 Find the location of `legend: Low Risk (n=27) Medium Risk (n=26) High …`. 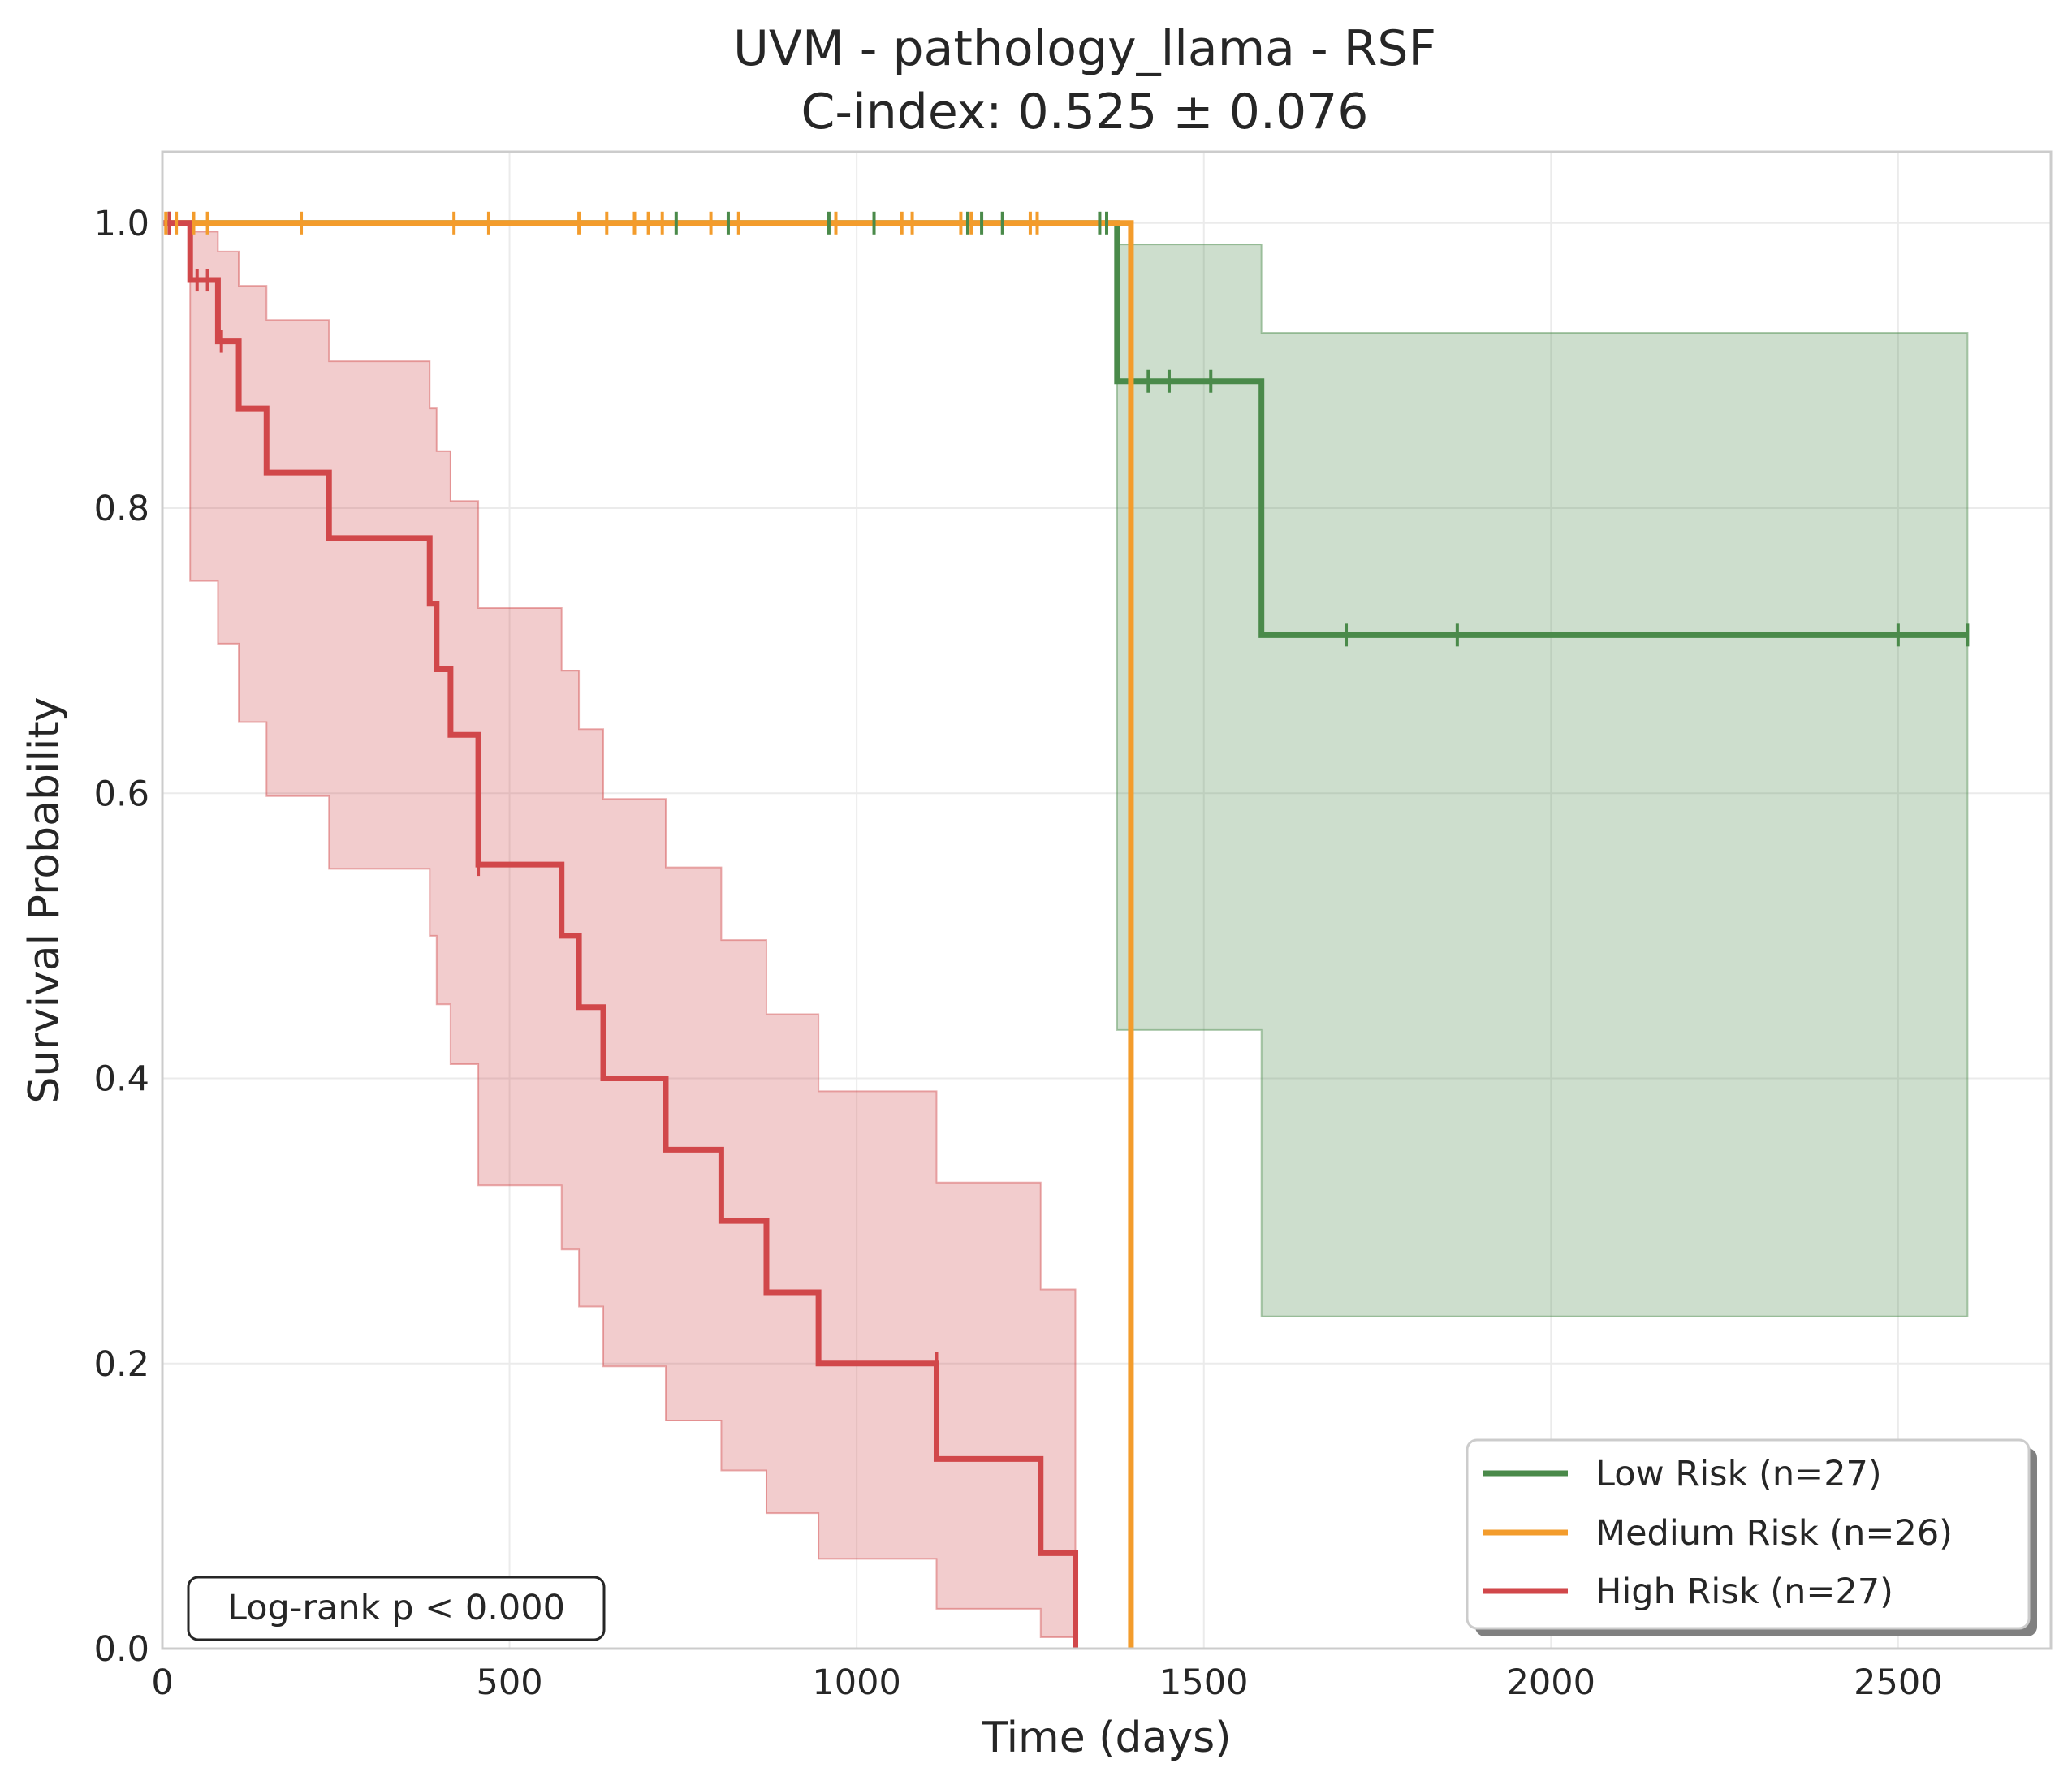

legend: Low Risk (n=27) Medium Risk (n=26) High … is located at coordinates (1751, 1537).